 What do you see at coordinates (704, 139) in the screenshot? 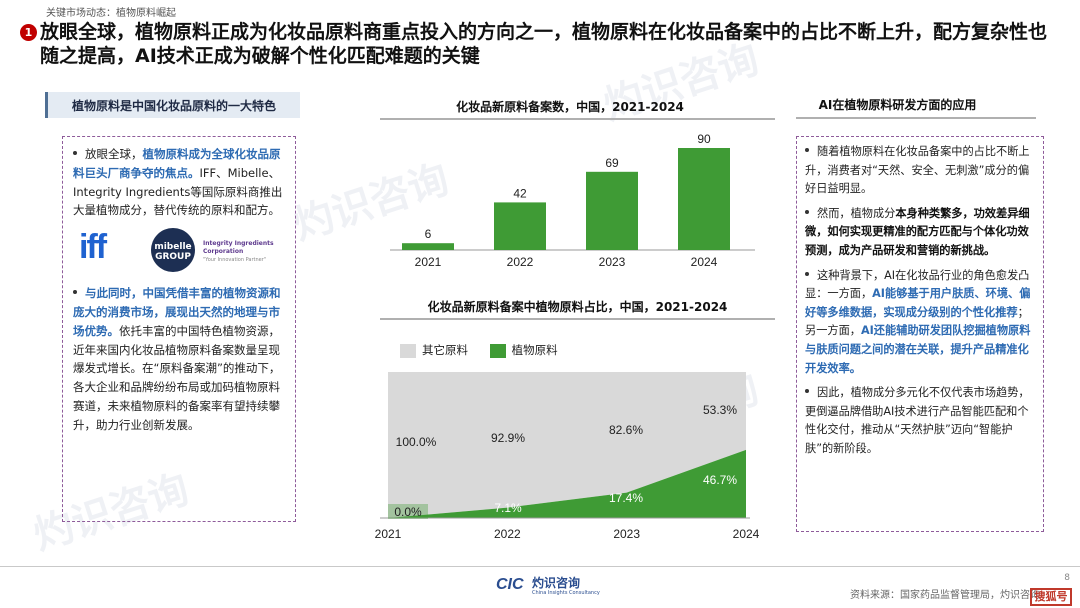
I see `data-label: 90` at bounding box center [704, 139].